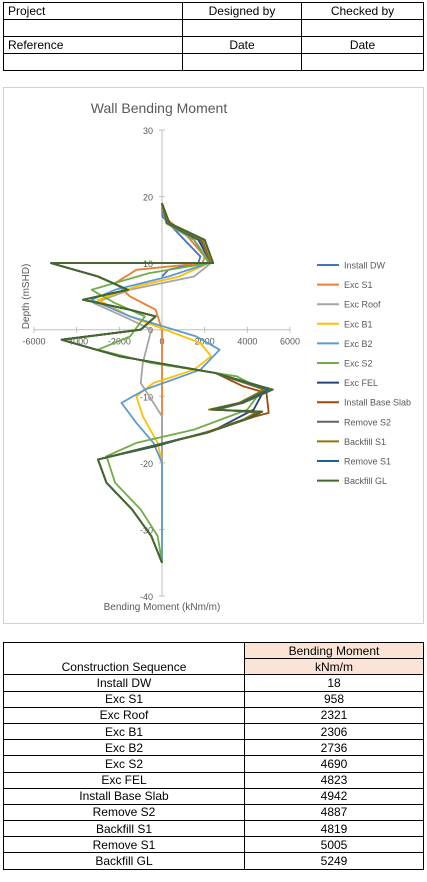  What do you see at coordinates (124, 861) in the screenshot?
I see `stage-cell: Backfill GL` at bounding box center [124, 861].